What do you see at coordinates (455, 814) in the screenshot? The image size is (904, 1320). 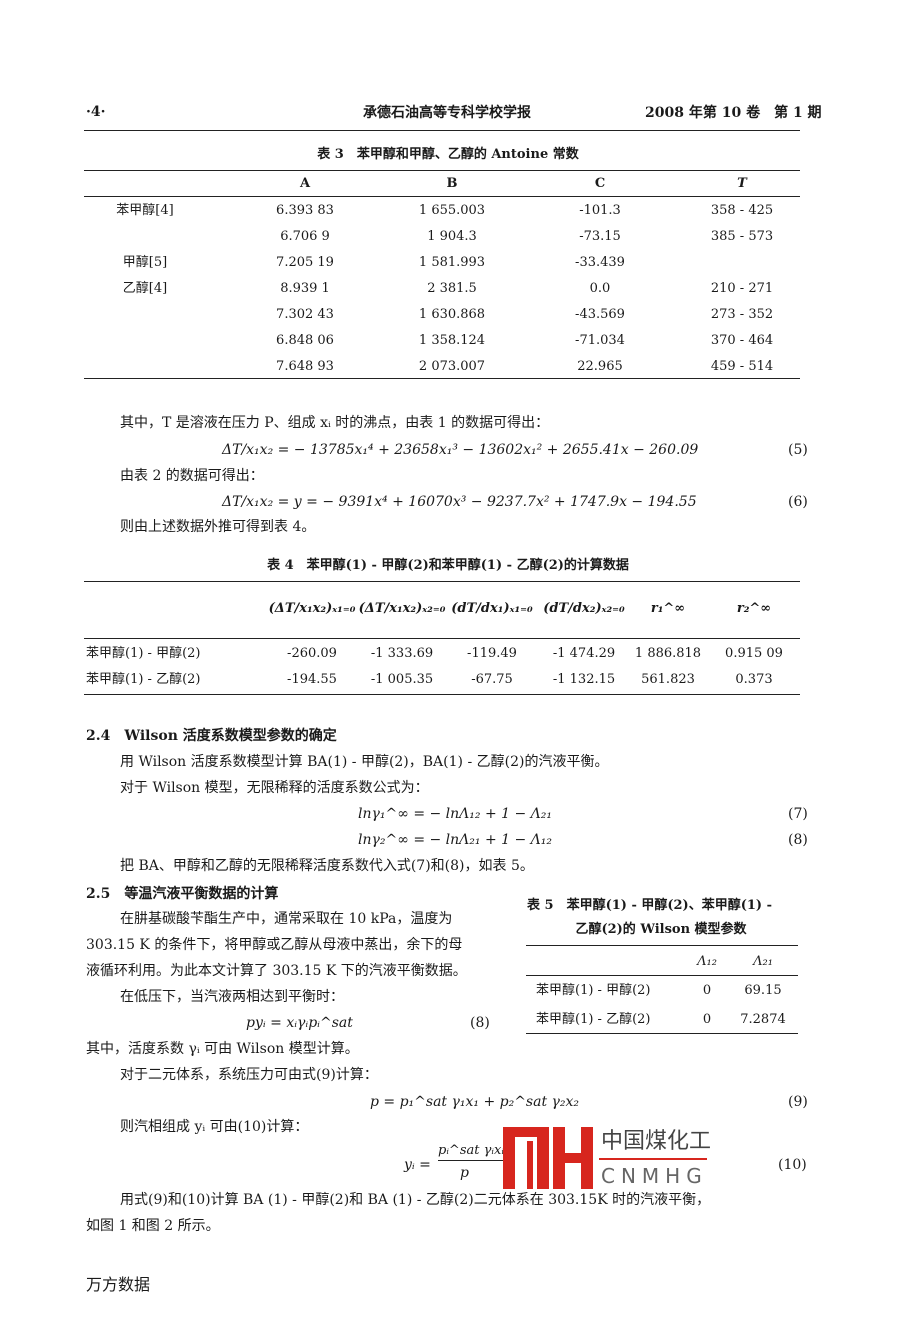 I see `equation-7: lnγ₁^∞ = − lnΛ₁₂ + 1 − Λ₂₁` at bounding box center [455, 814].